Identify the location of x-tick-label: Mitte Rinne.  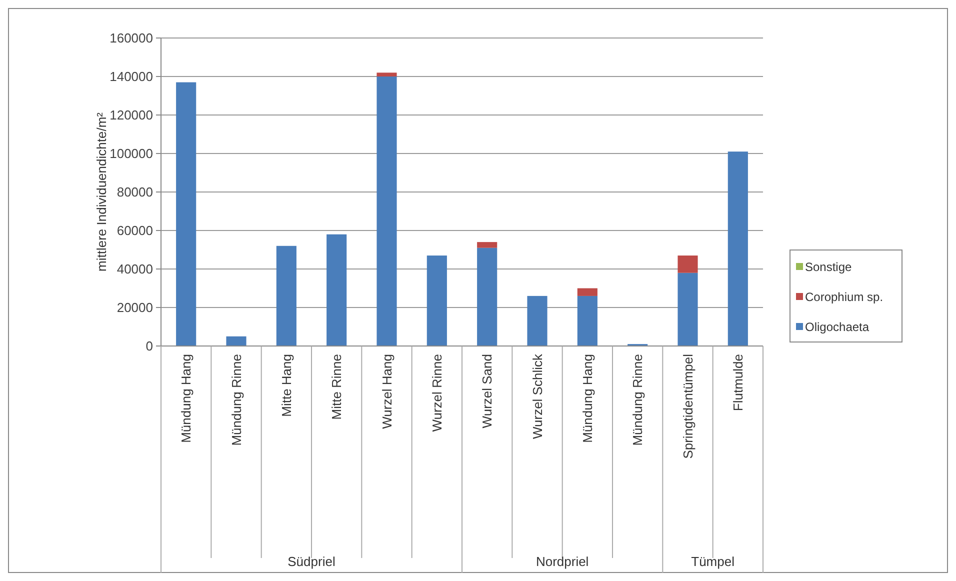
(336, 387).